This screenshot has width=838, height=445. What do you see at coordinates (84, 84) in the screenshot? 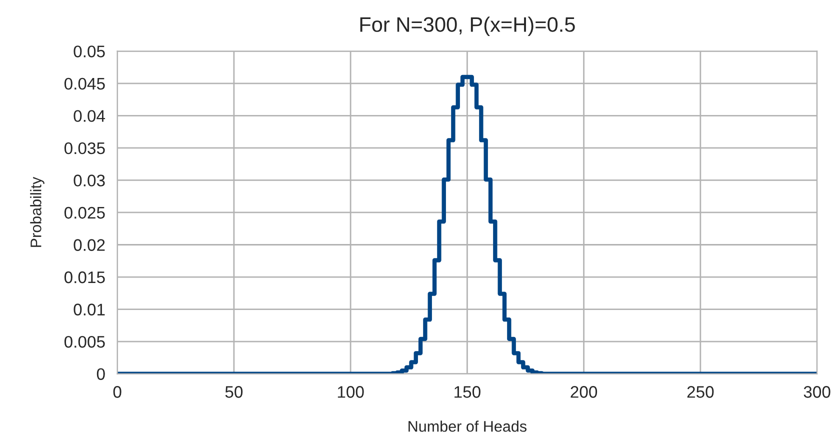
I see `y-tick-label: 0.045` at bounding box center [84, 84].